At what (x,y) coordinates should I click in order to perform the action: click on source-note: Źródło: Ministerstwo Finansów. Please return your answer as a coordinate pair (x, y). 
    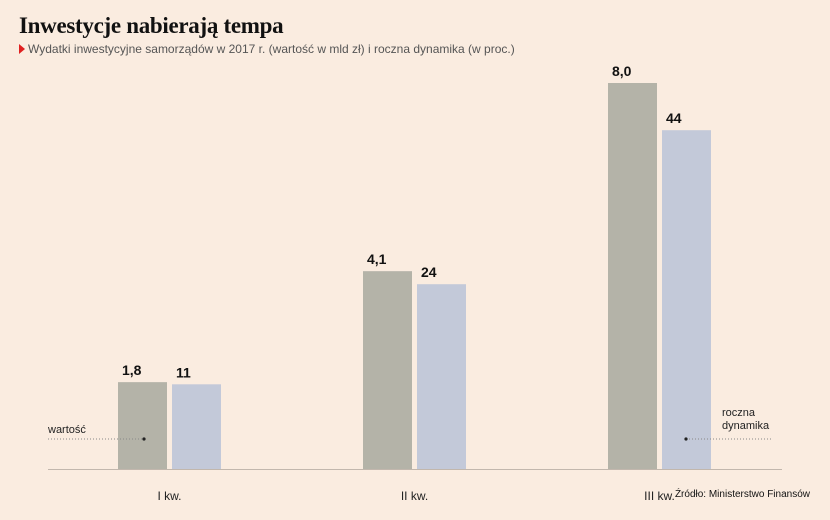
    Looking at the image, I should click on (742, 494).